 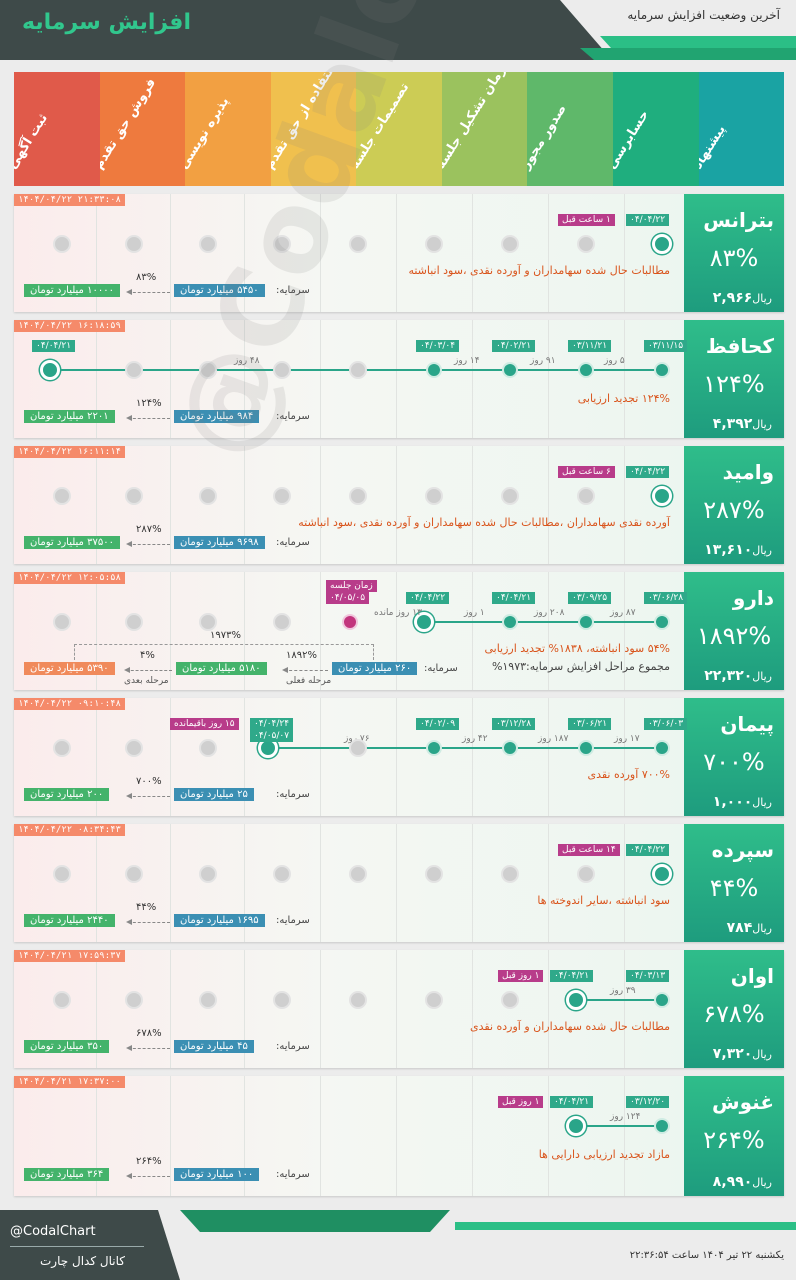 What do you see at coordinates (306, 30) in the screenshot?
I see `header-bar` at bounding box center [306, 30].